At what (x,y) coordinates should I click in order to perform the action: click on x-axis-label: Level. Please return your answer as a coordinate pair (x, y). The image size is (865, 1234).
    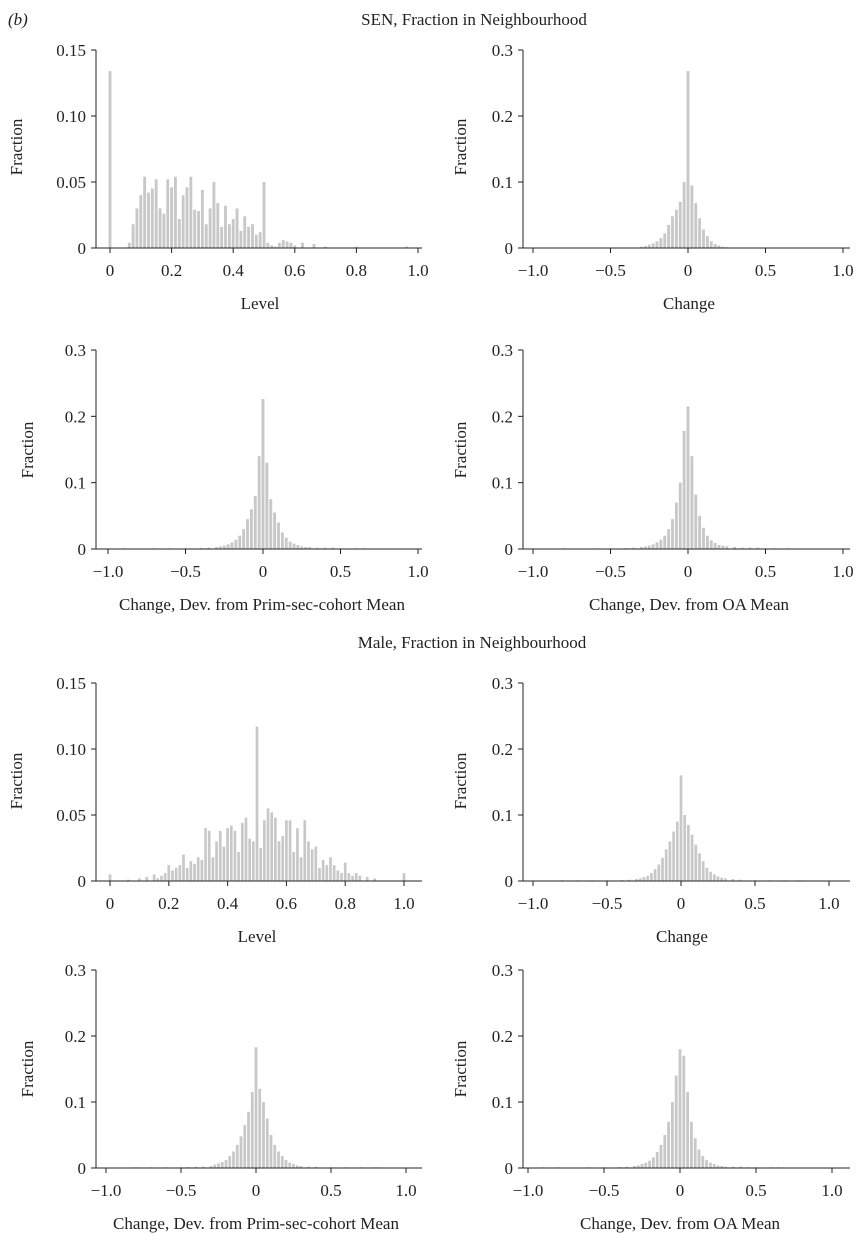
    Looking at the image, I should click on (257, 936).